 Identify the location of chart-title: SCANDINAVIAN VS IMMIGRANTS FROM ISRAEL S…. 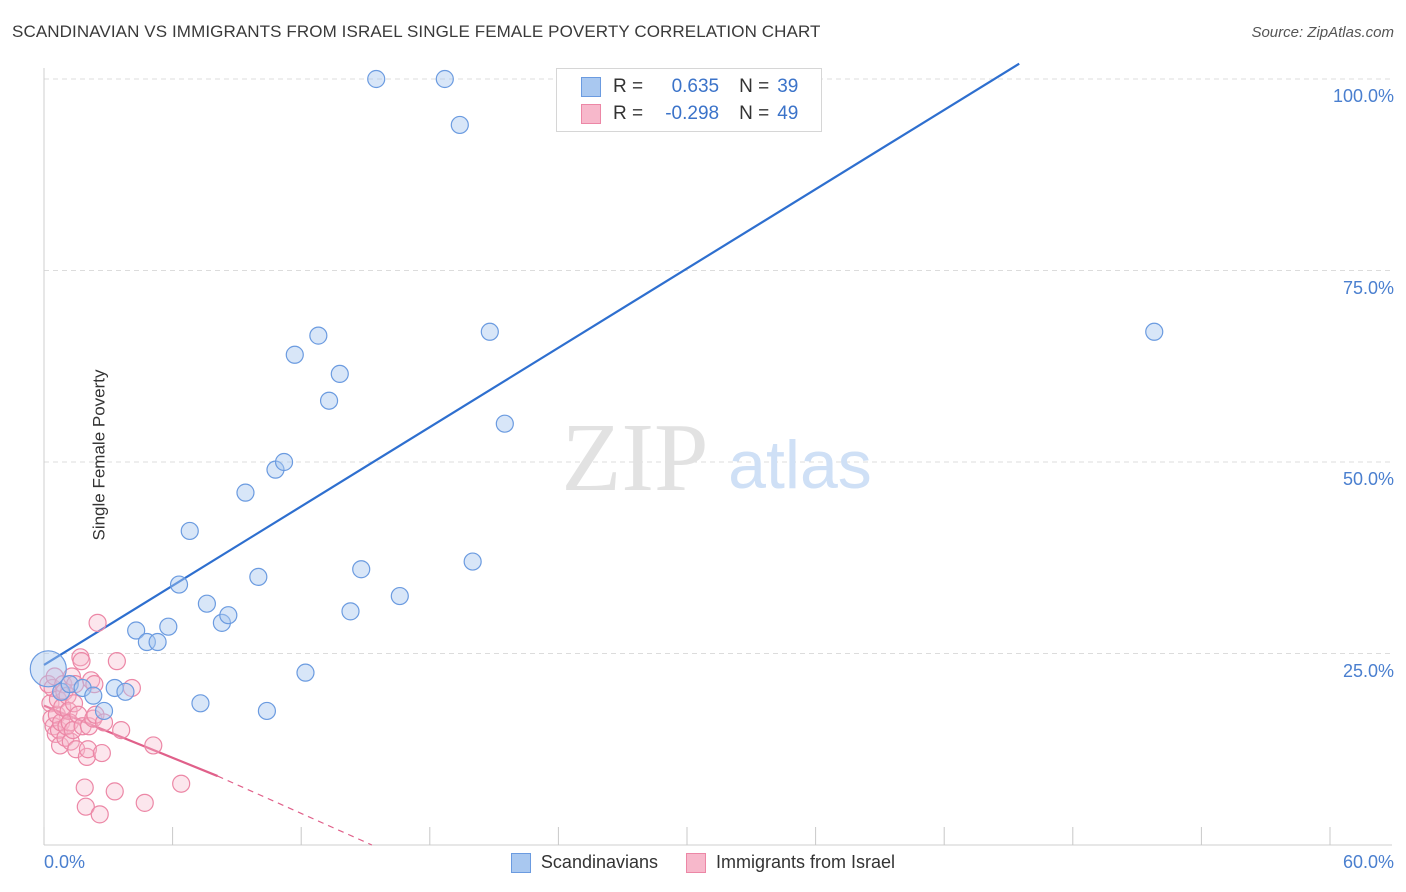
(416, 31).